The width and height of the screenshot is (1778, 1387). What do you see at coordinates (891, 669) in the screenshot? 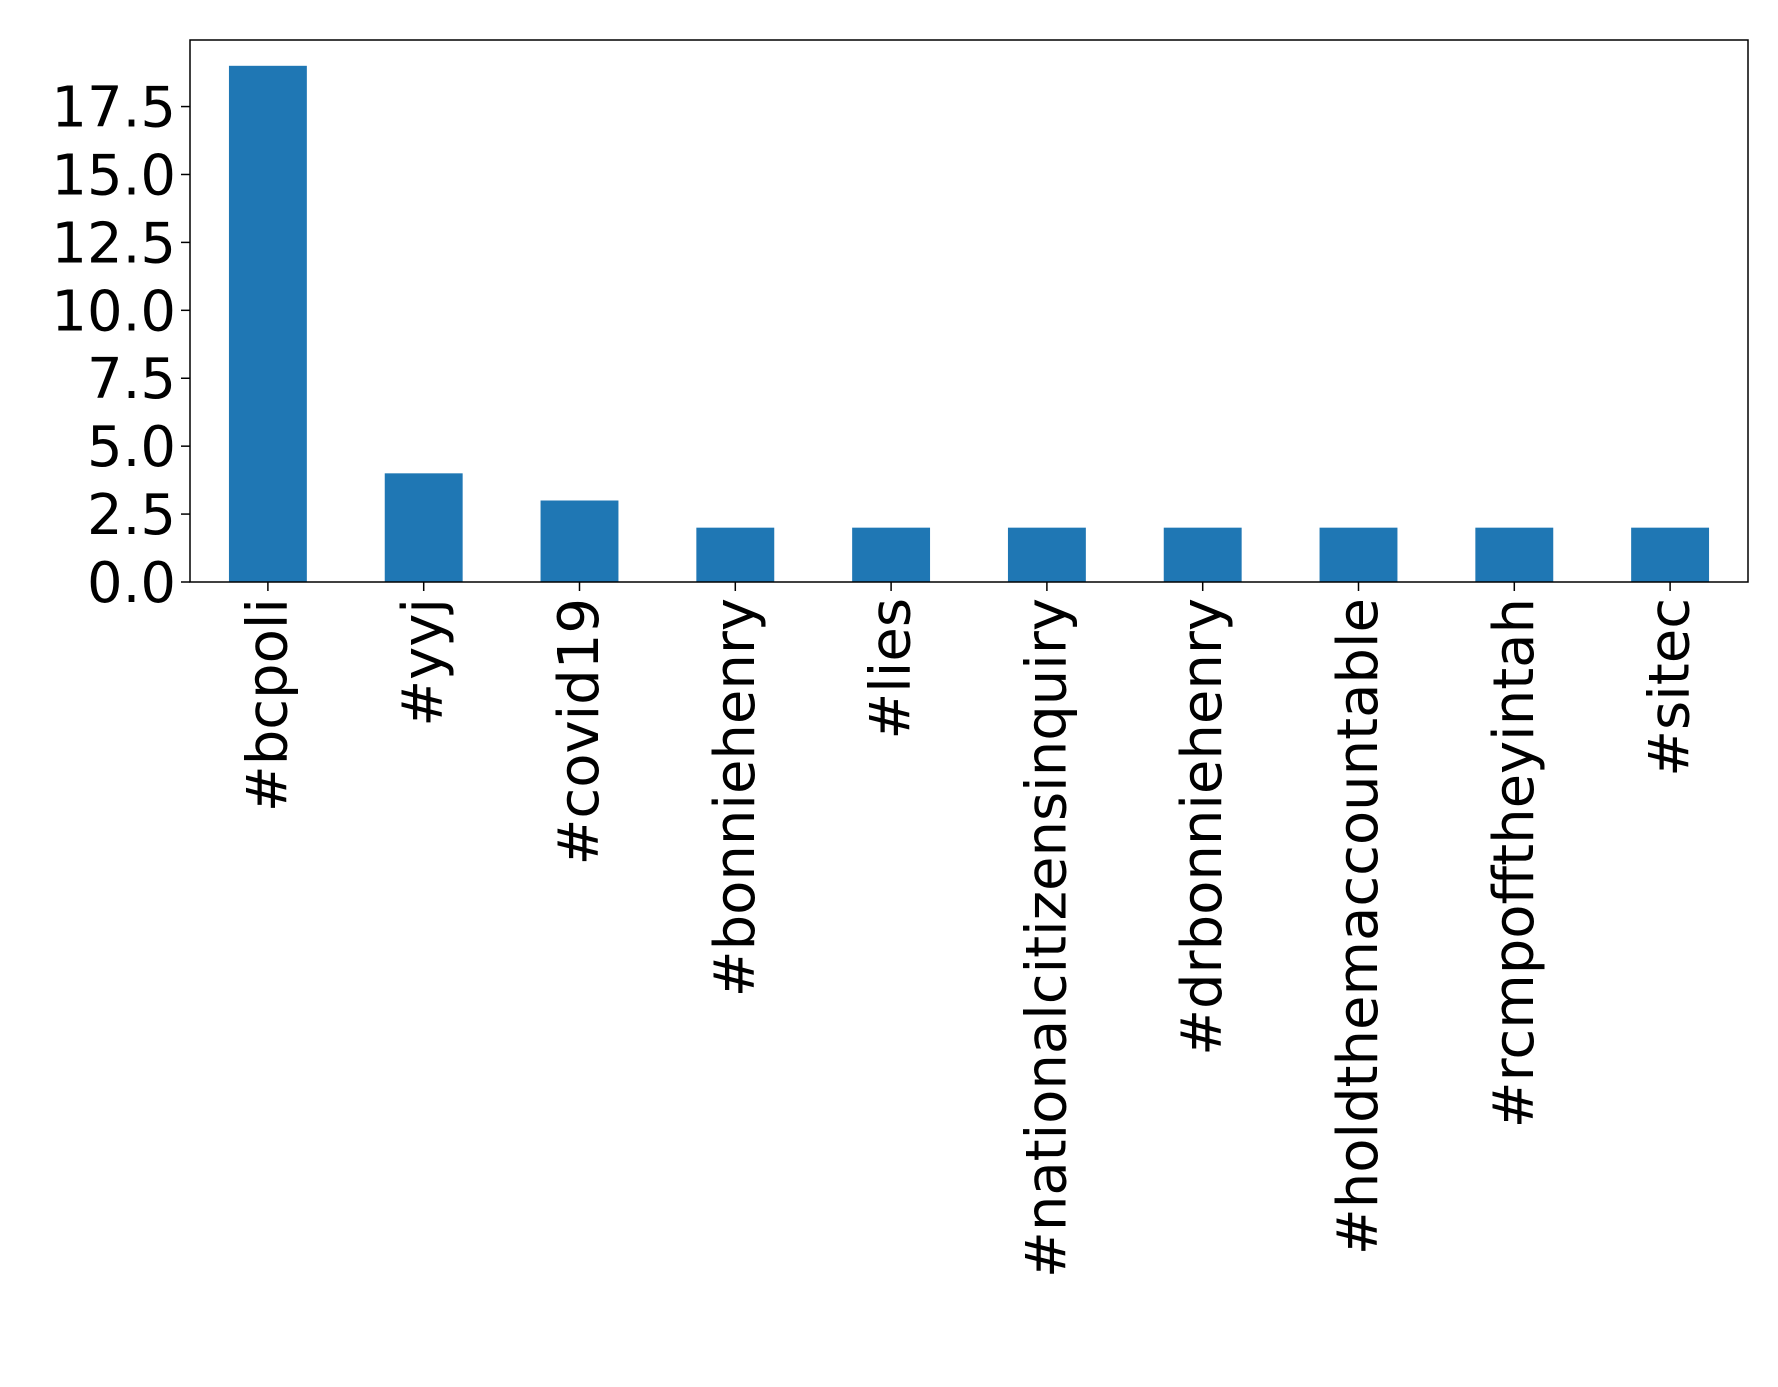
I see `x-tick-label: #lies` at bounding box center [891, 669].